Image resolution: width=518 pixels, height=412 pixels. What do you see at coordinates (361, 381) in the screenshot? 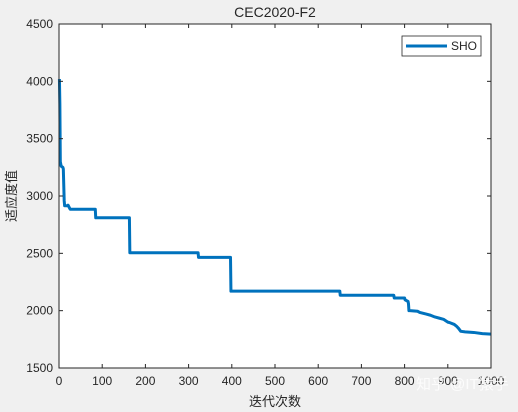
I see `x-tick-label: 700` at bounding box center [361, 381].